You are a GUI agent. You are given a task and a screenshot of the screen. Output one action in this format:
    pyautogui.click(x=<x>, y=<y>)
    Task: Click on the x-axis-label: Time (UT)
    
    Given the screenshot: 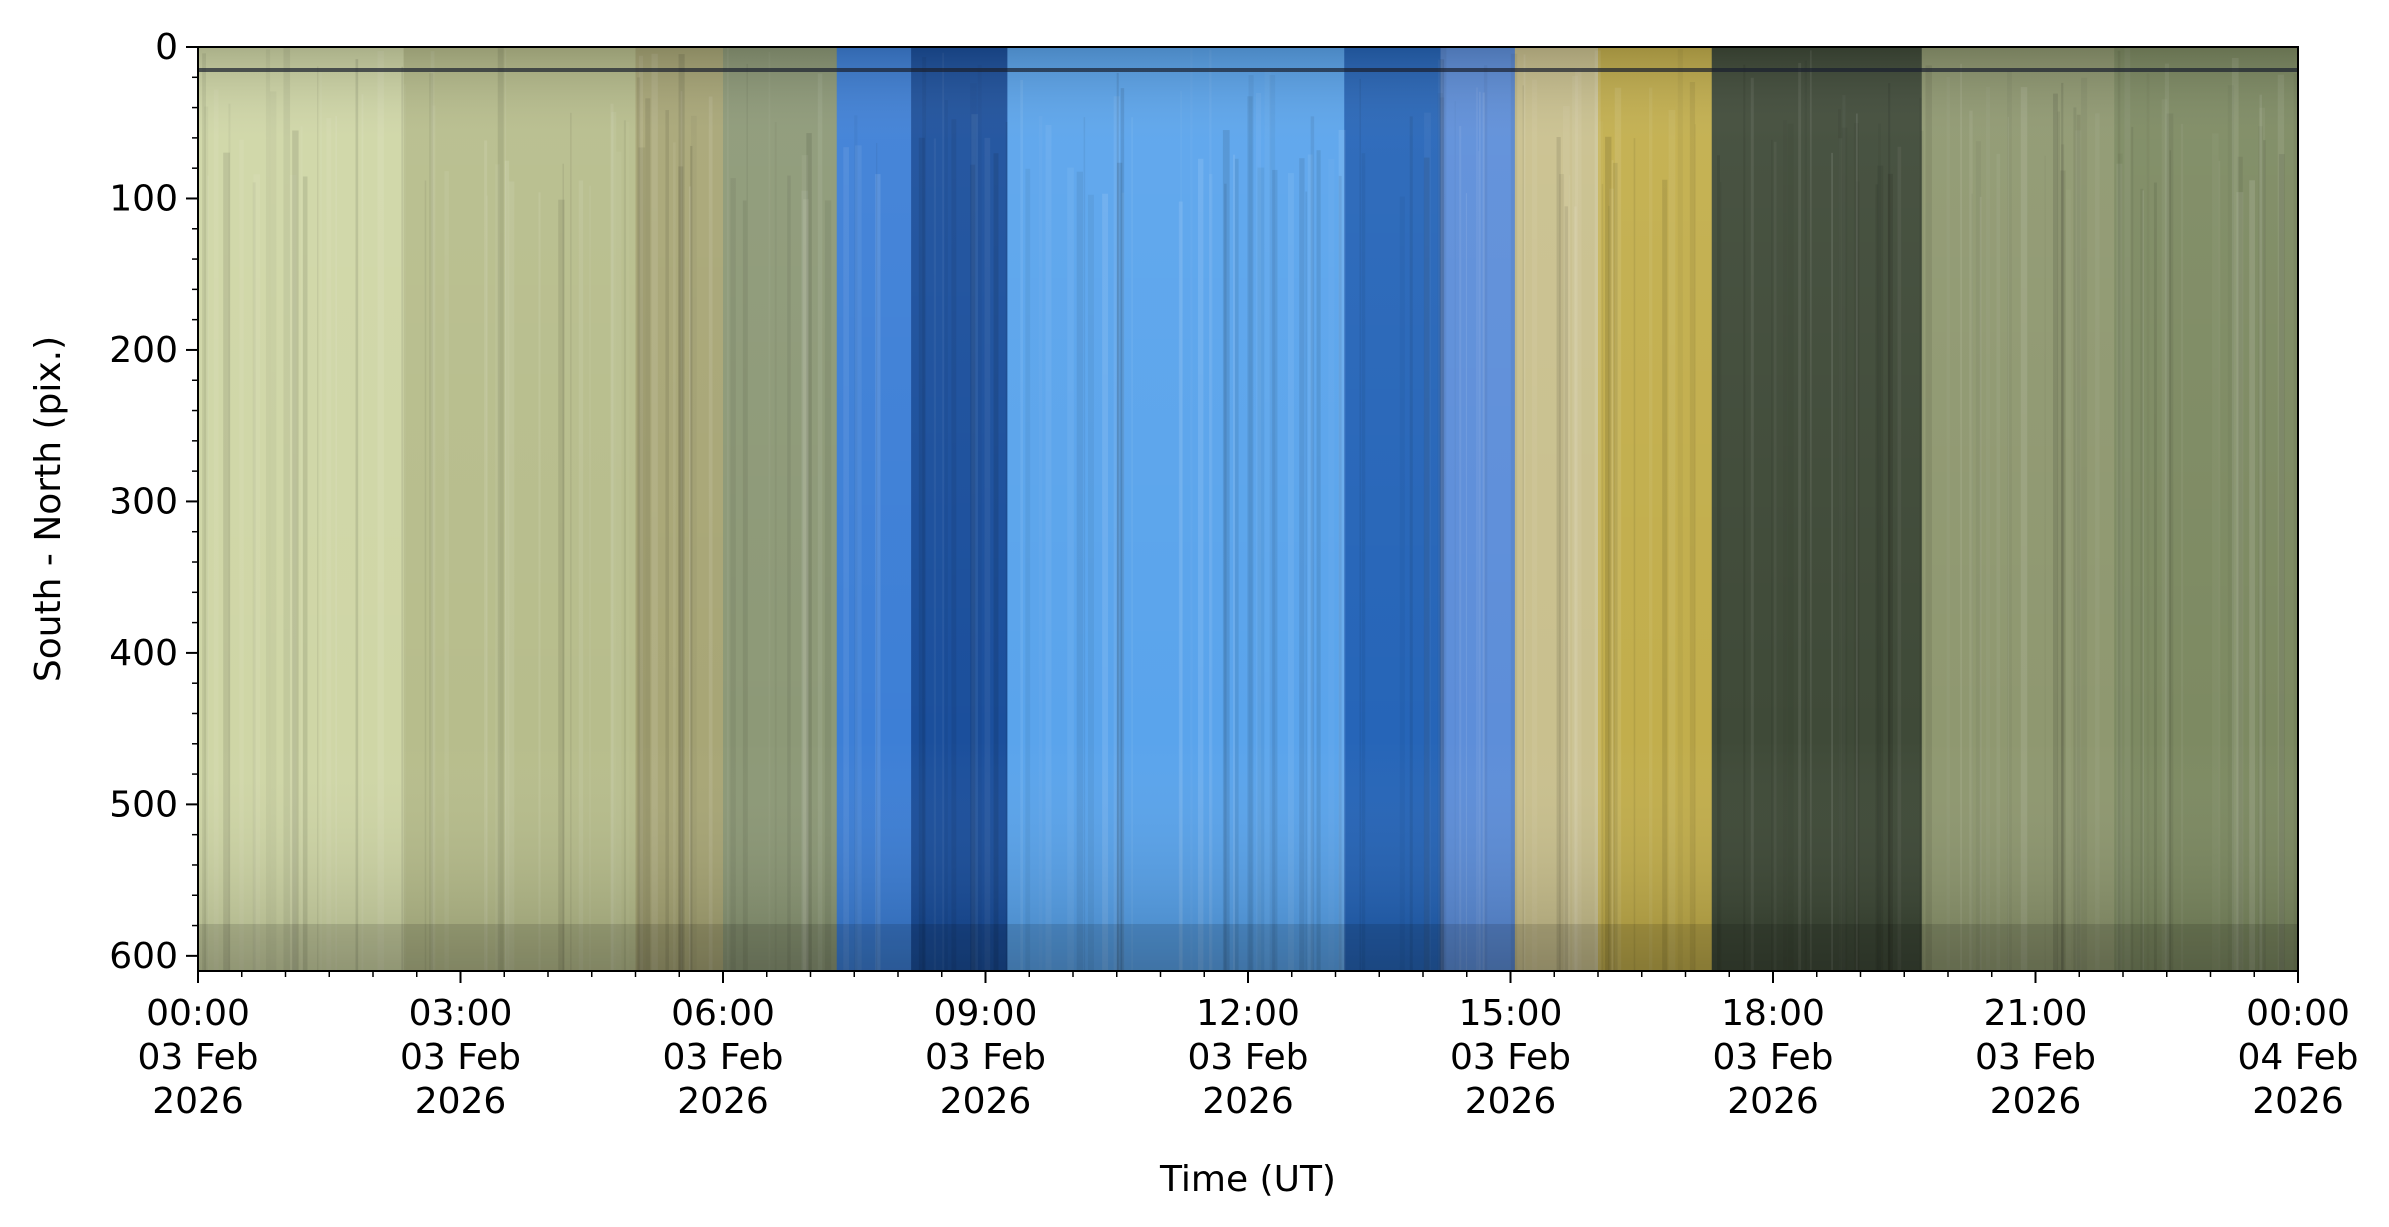 What is the action you would take?
    pyautogui.click(x=1247, y=1179)
    